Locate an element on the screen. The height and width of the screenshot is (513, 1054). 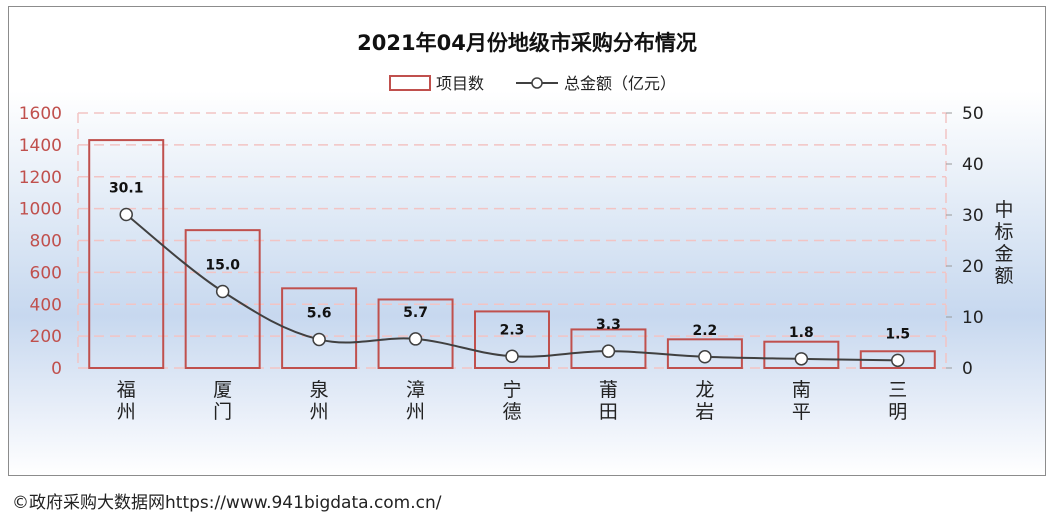
line-point-泉州 is located at coordinates (319, 339).